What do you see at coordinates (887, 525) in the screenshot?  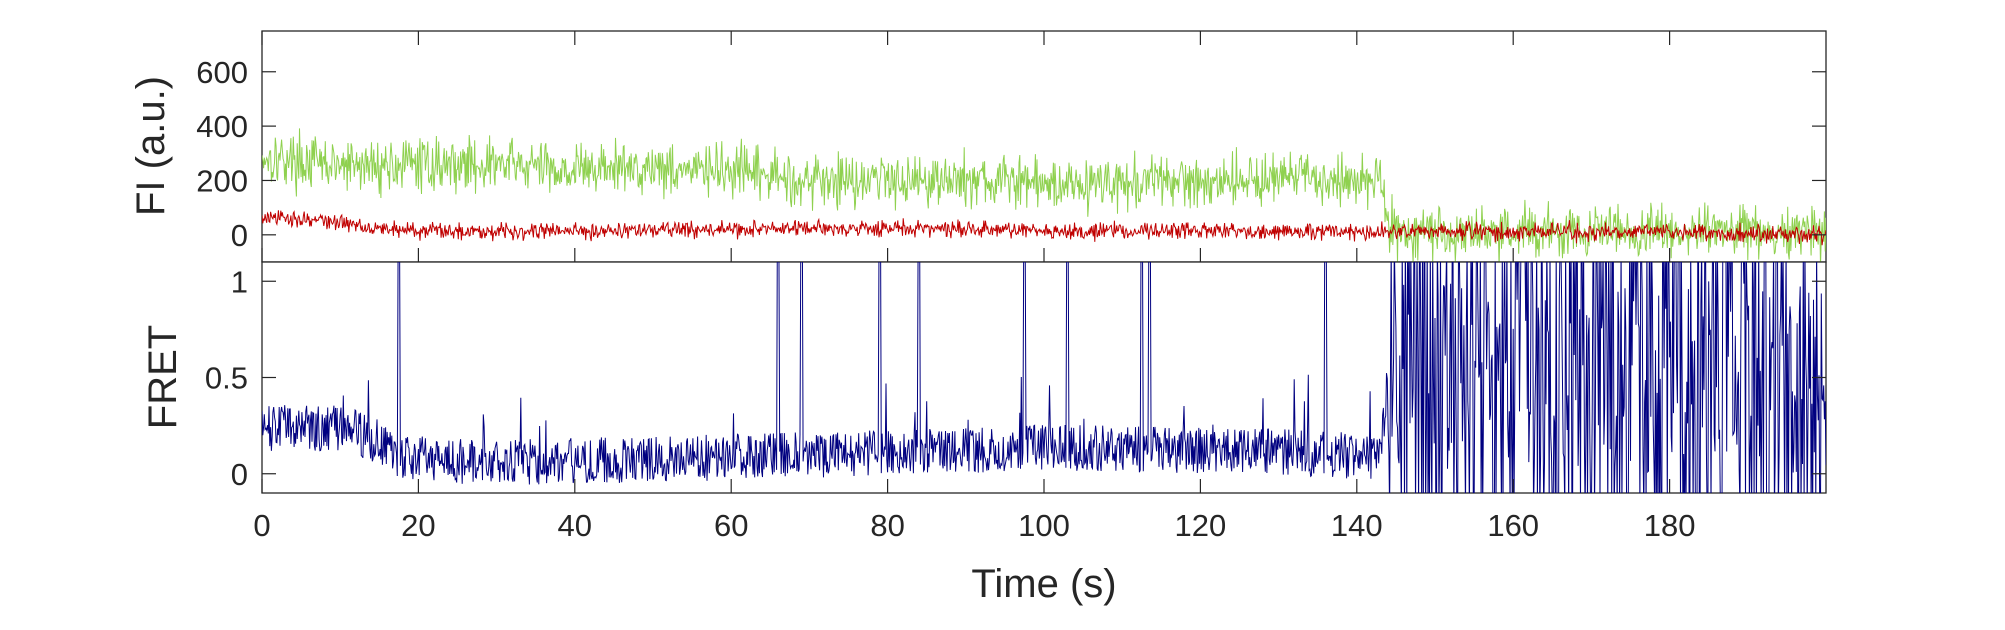 I see `time-x-tick-label: 80` at bounding box center [887, 525].